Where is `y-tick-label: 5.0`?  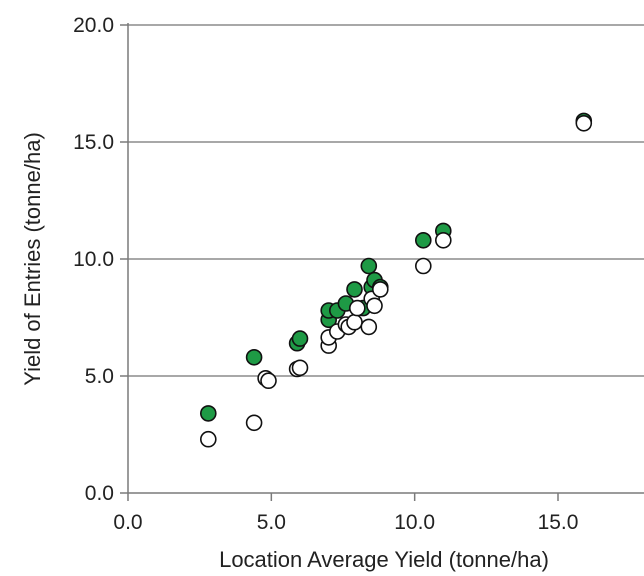
y-tick-label: 5.0 is located at coordinates (99, 376).